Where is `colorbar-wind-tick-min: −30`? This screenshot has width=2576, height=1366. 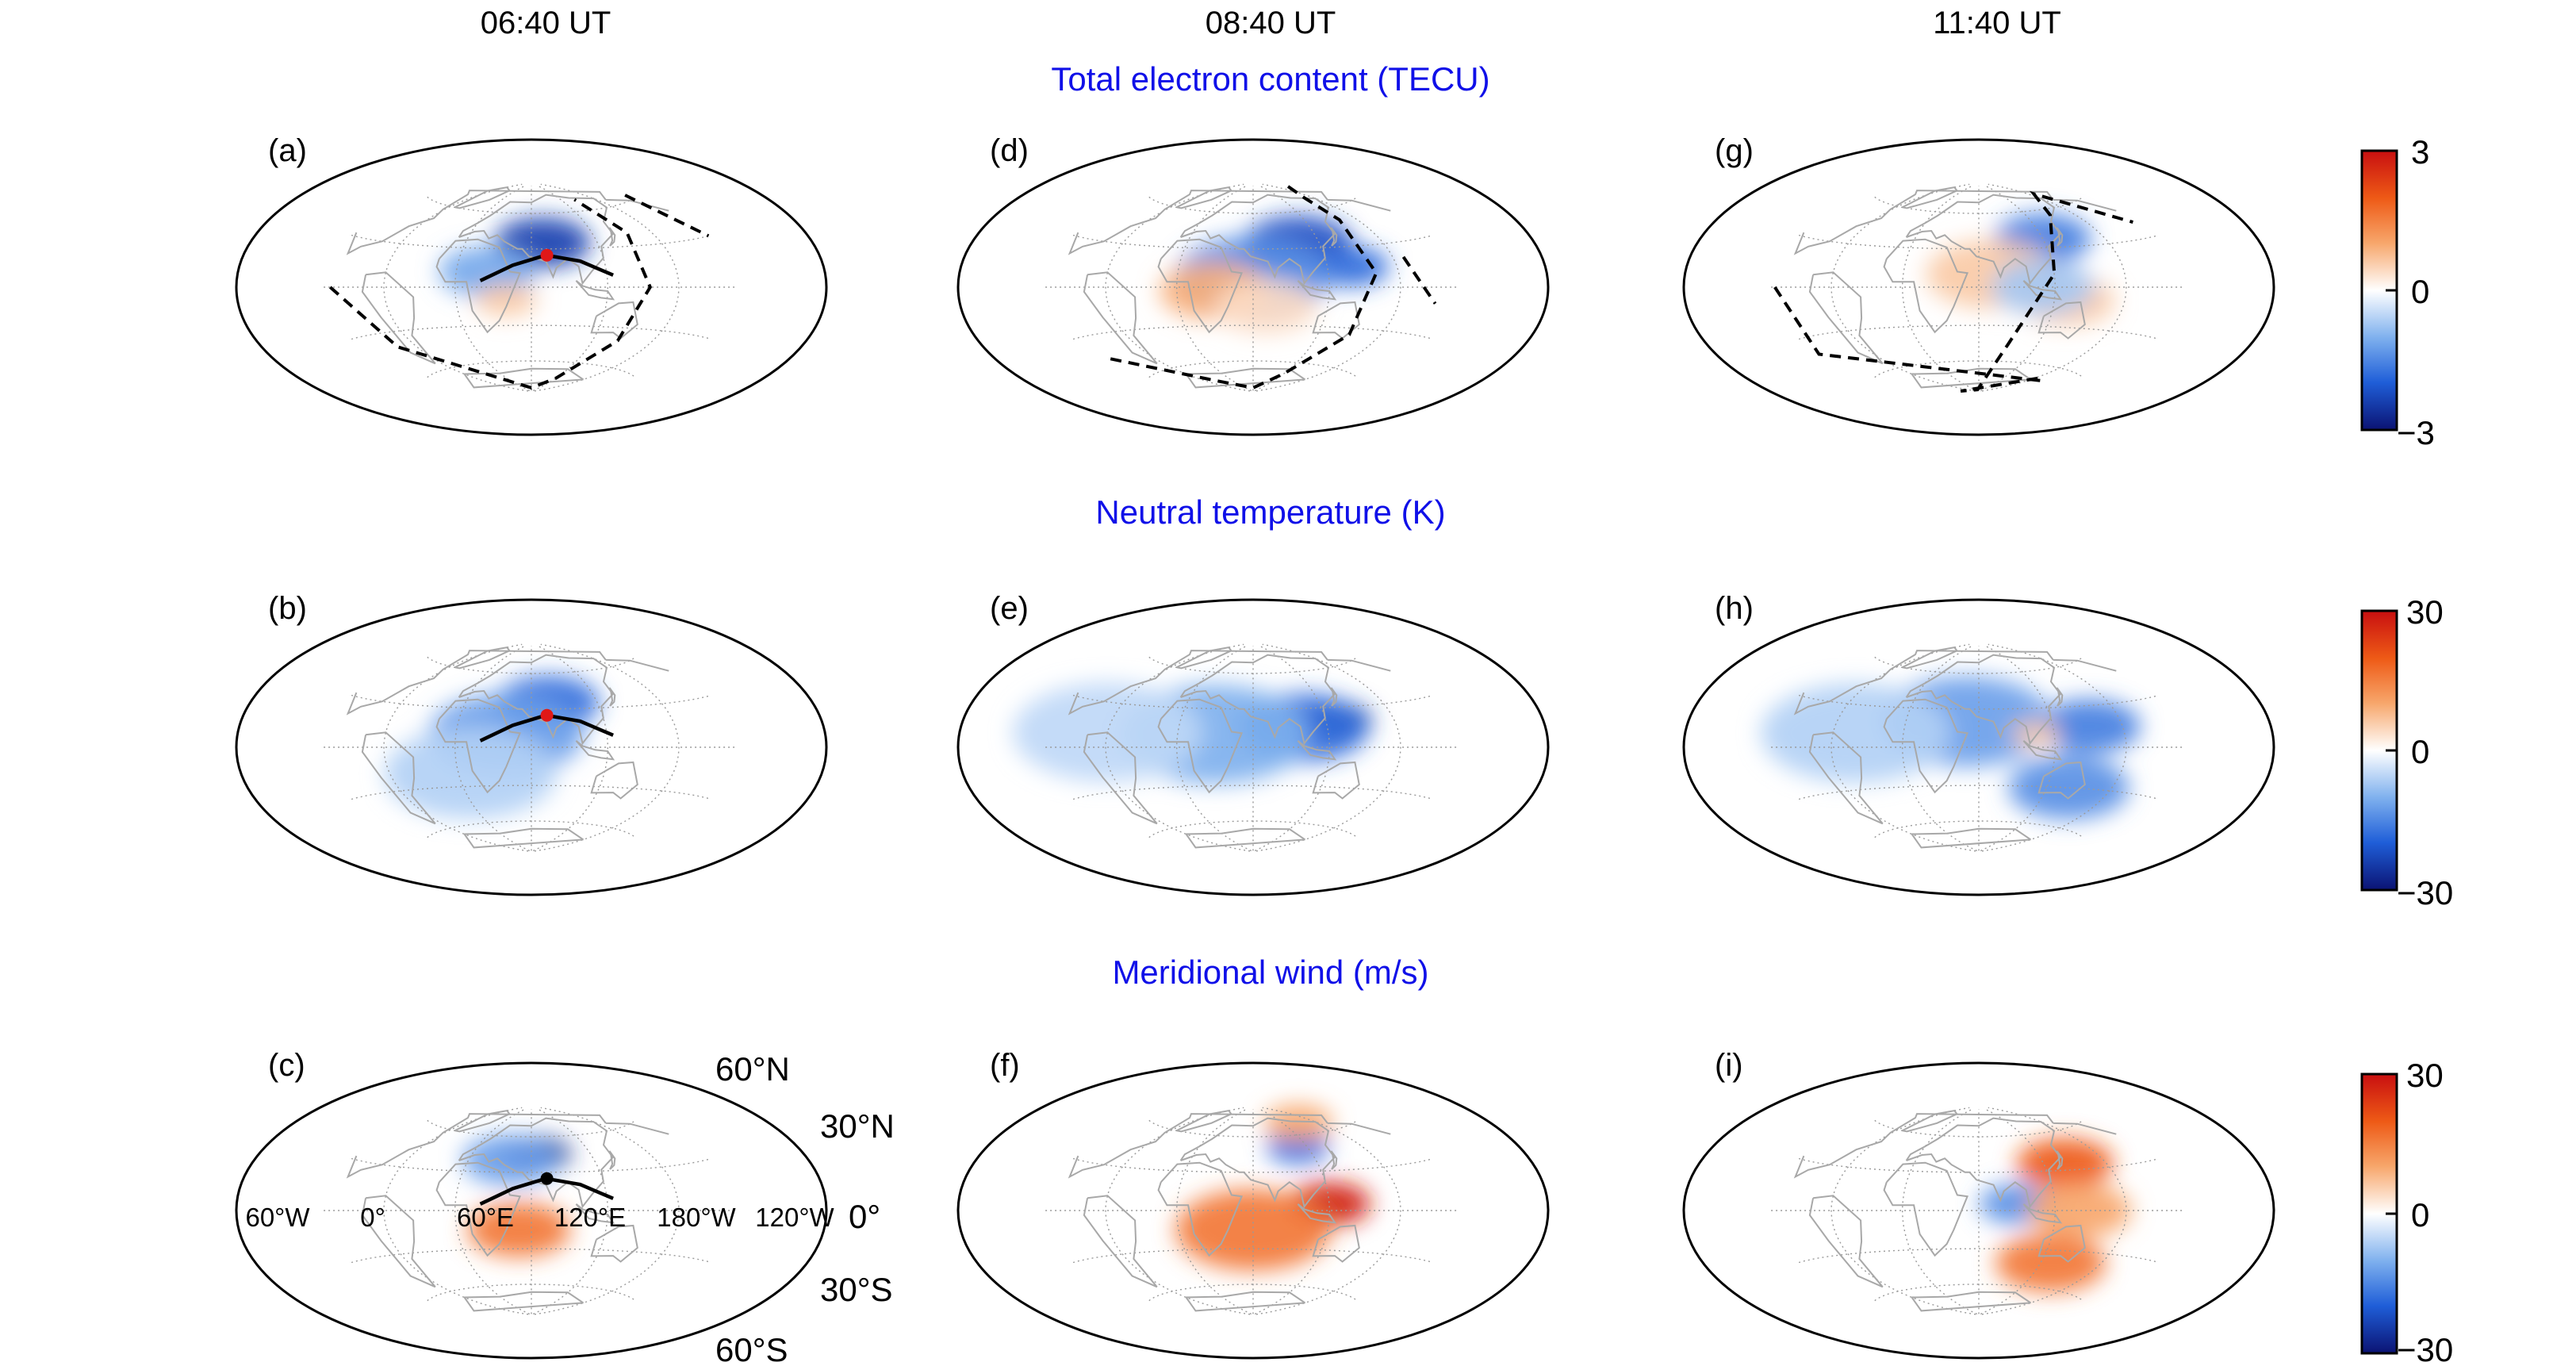
colorbar-wind-tick-min: −30 is located at coordinates (2425, 1348).